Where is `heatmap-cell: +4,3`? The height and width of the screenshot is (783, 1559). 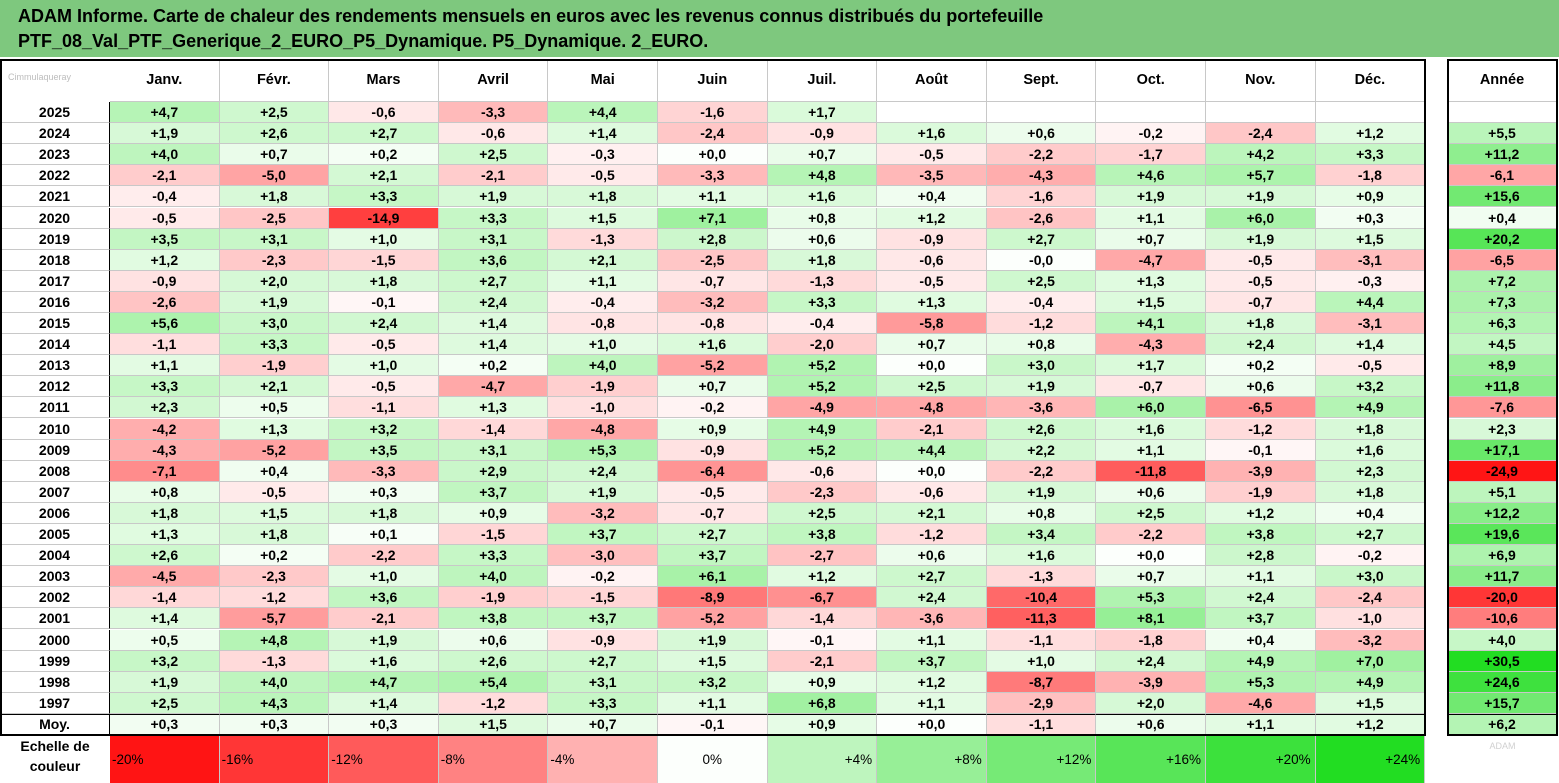
heatmap-cell: +4,3 is located at coordinates (274, 703).